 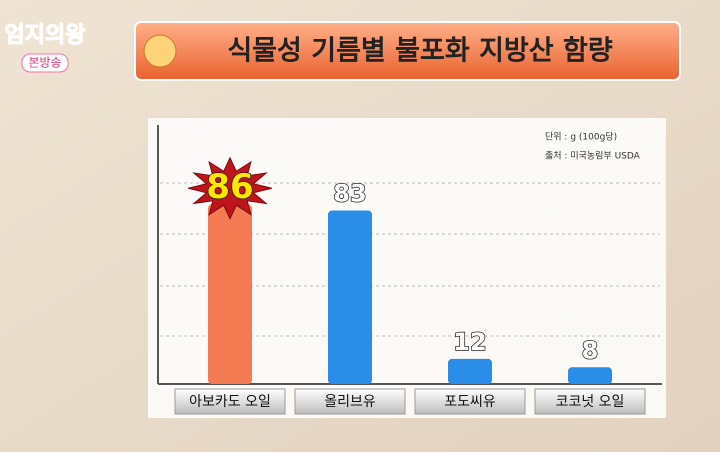 I want to click on note: 출처 : 미국농림부 USDA, so click(x=593, y=156).